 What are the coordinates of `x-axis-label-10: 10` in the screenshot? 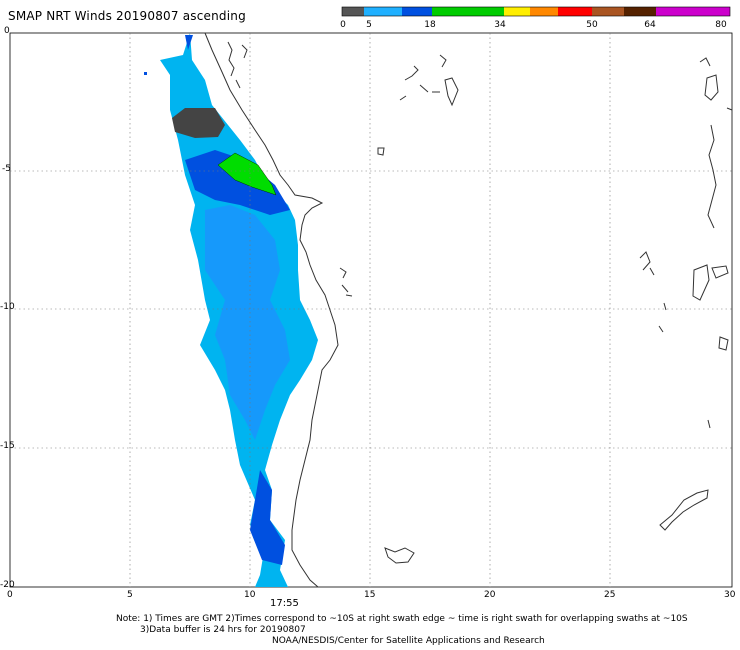 It's located at (250, 595).